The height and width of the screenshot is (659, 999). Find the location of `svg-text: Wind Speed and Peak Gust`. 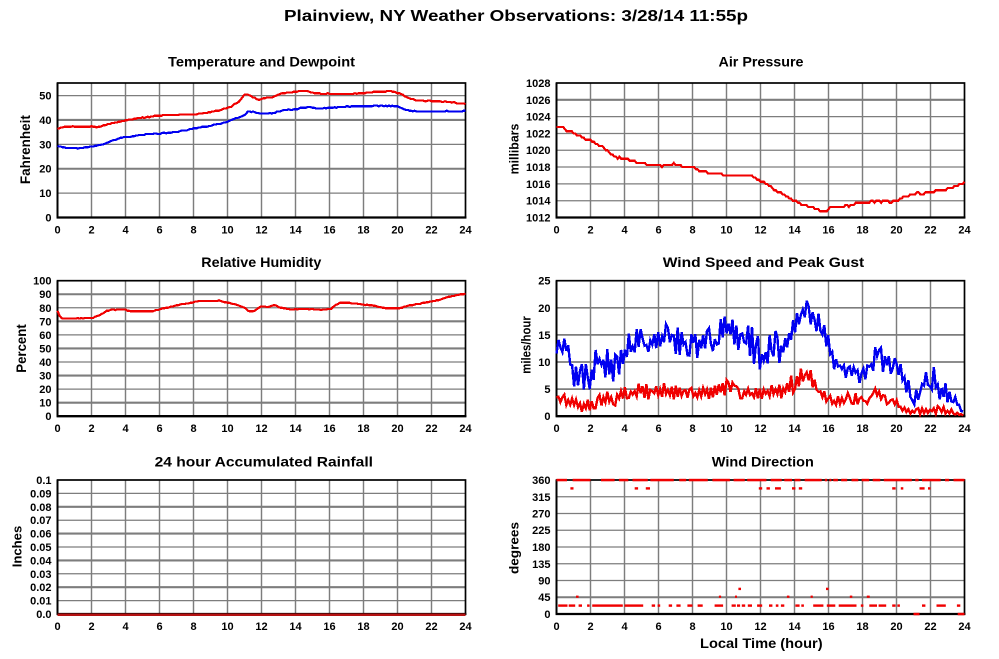

svg-text: Wind Speed and Peak Gust is located at coordinates (764, 262).